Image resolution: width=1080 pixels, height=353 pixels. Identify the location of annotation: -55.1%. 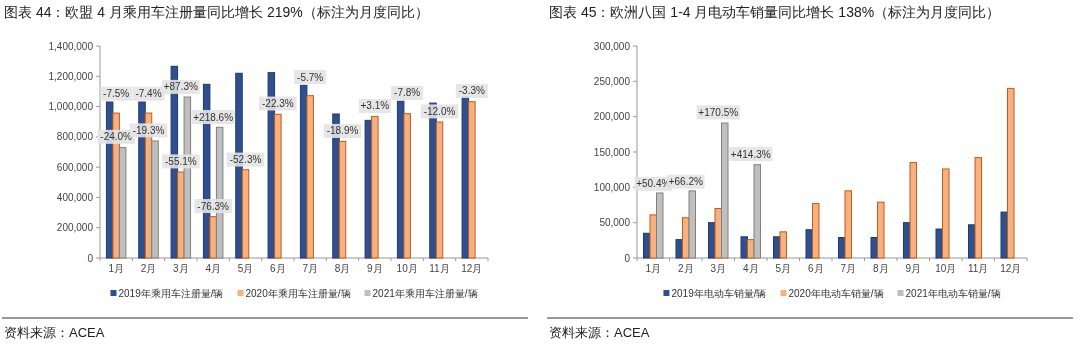
(180, 161).